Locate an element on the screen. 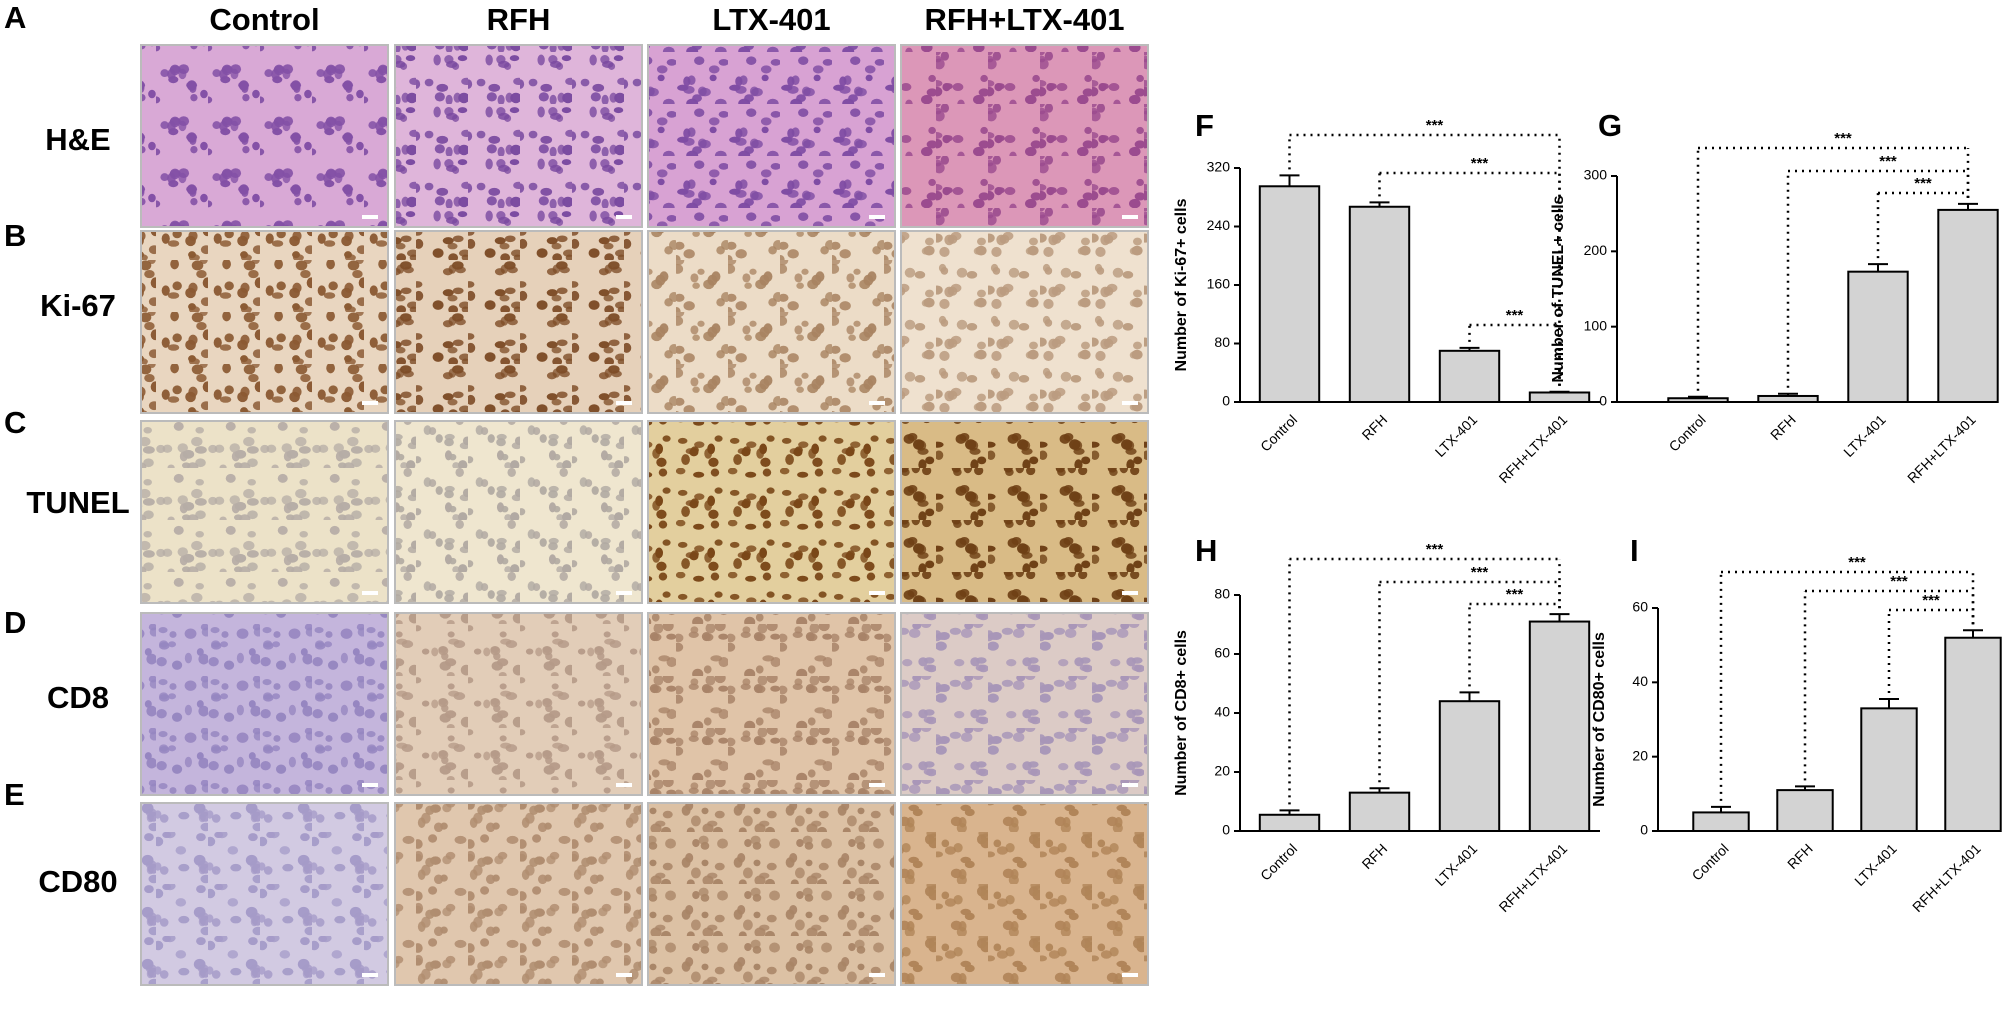 The width and height of the screenshot is (2015, 1009). y-tick-label: 240 is located at coordinates (1219, 225).